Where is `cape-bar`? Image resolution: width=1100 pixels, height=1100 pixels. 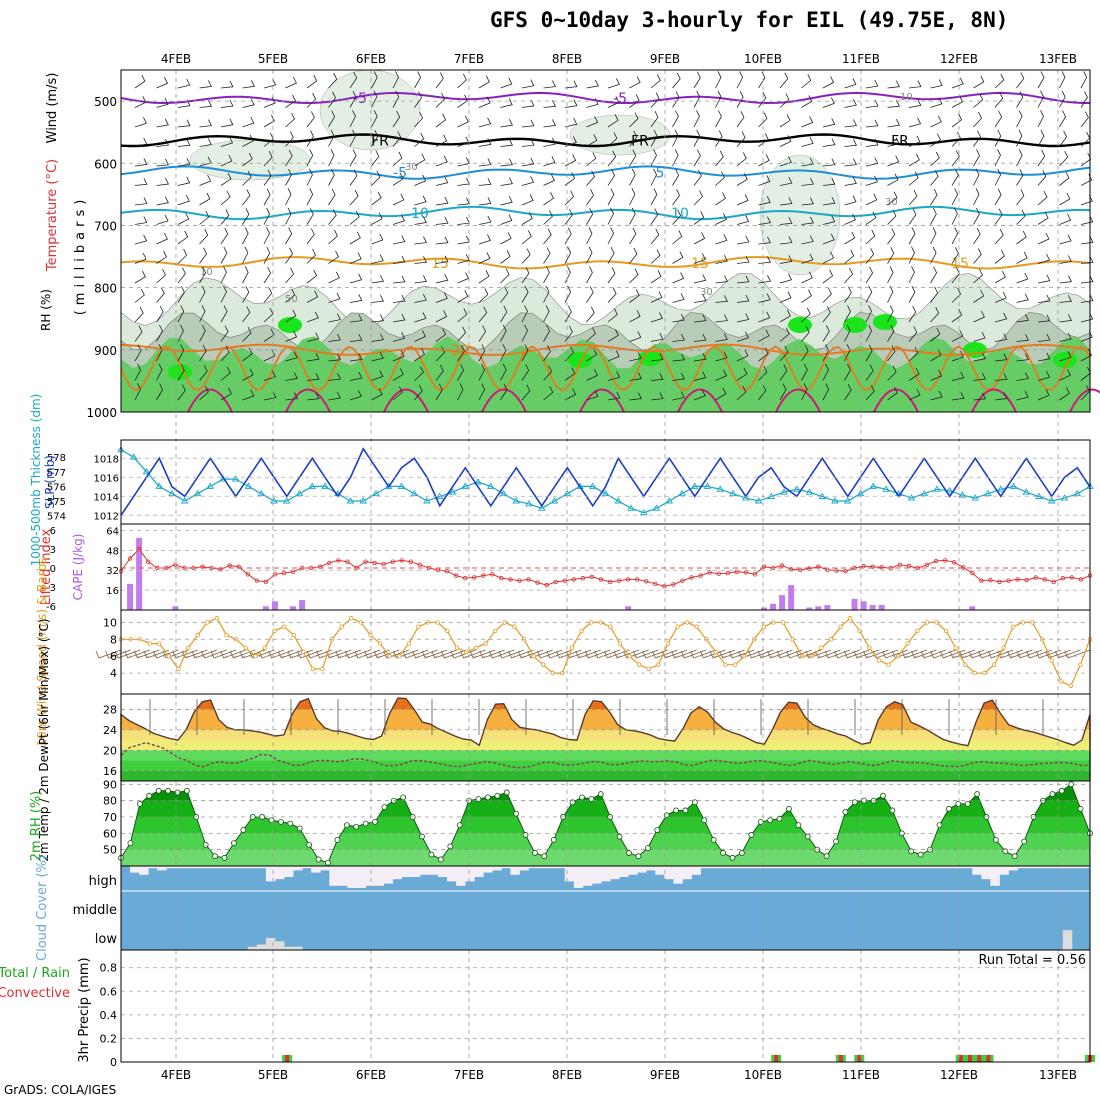
cape-bar is located at coordinates (791, 597).